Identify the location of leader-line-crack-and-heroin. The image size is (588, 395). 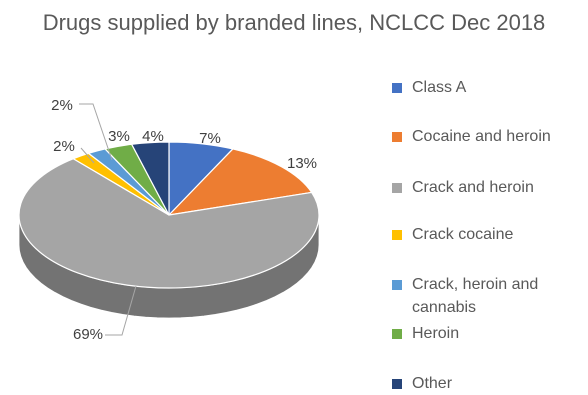
(121, 310).